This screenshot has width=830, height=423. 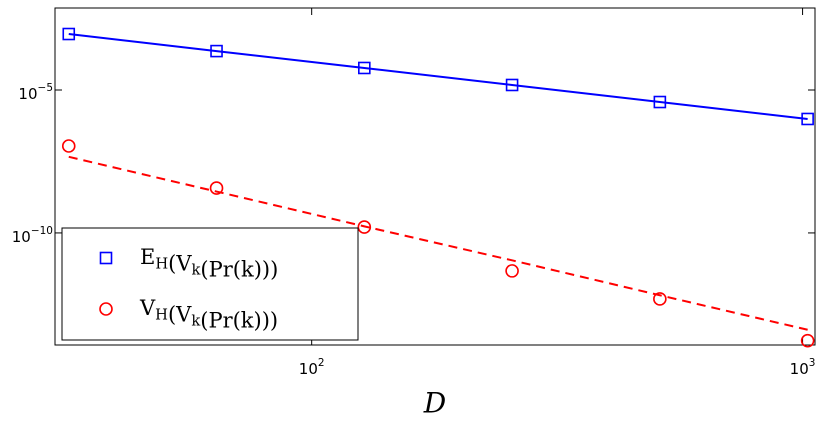 What do you see at coordinates (210, 284) in the screenshot?
I see `legend-box` at bounding box center [210, 284].